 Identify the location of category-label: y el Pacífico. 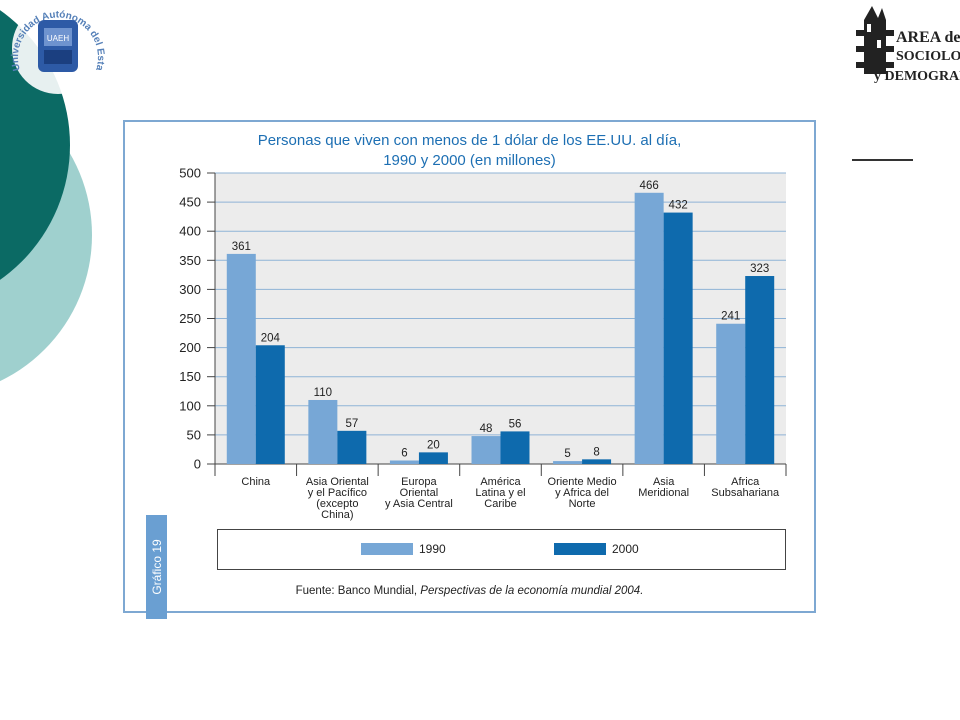
(337, 493).